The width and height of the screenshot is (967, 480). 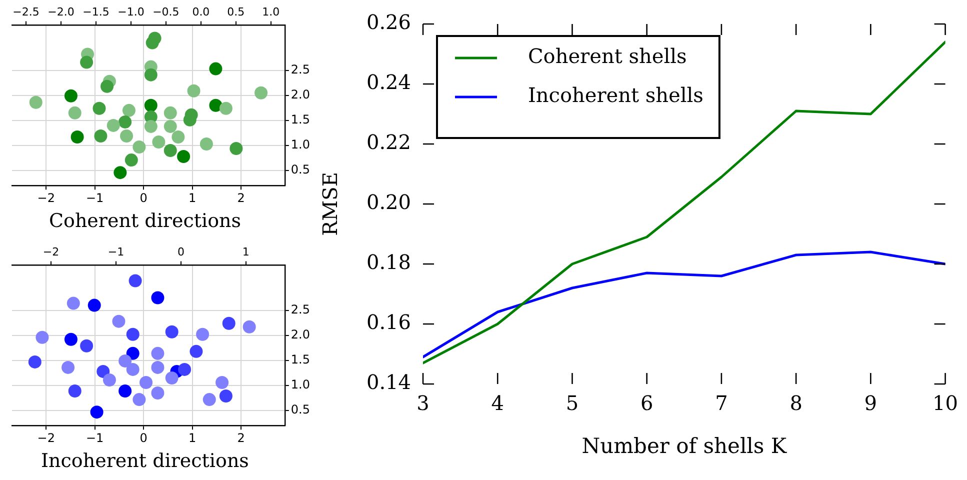 What do you see at coordinates (607, 56) in the screenshot?
I see `legend-label: Coherent shells` at bounding box center [607, 56].